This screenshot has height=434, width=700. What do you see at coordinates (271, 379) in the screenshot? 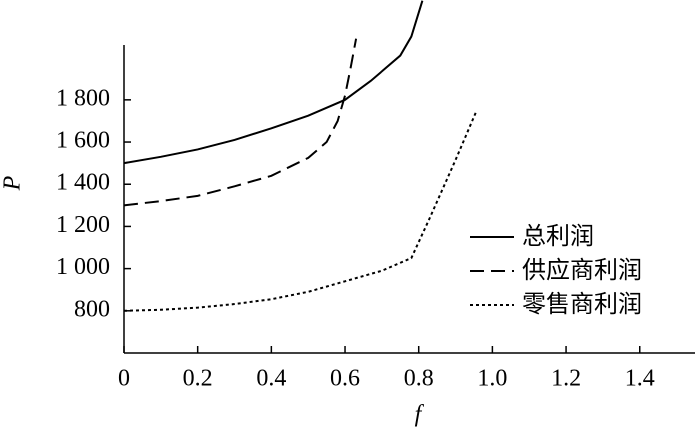
I see `x-tick-label: 0.4` at bounding box center [271, 379].